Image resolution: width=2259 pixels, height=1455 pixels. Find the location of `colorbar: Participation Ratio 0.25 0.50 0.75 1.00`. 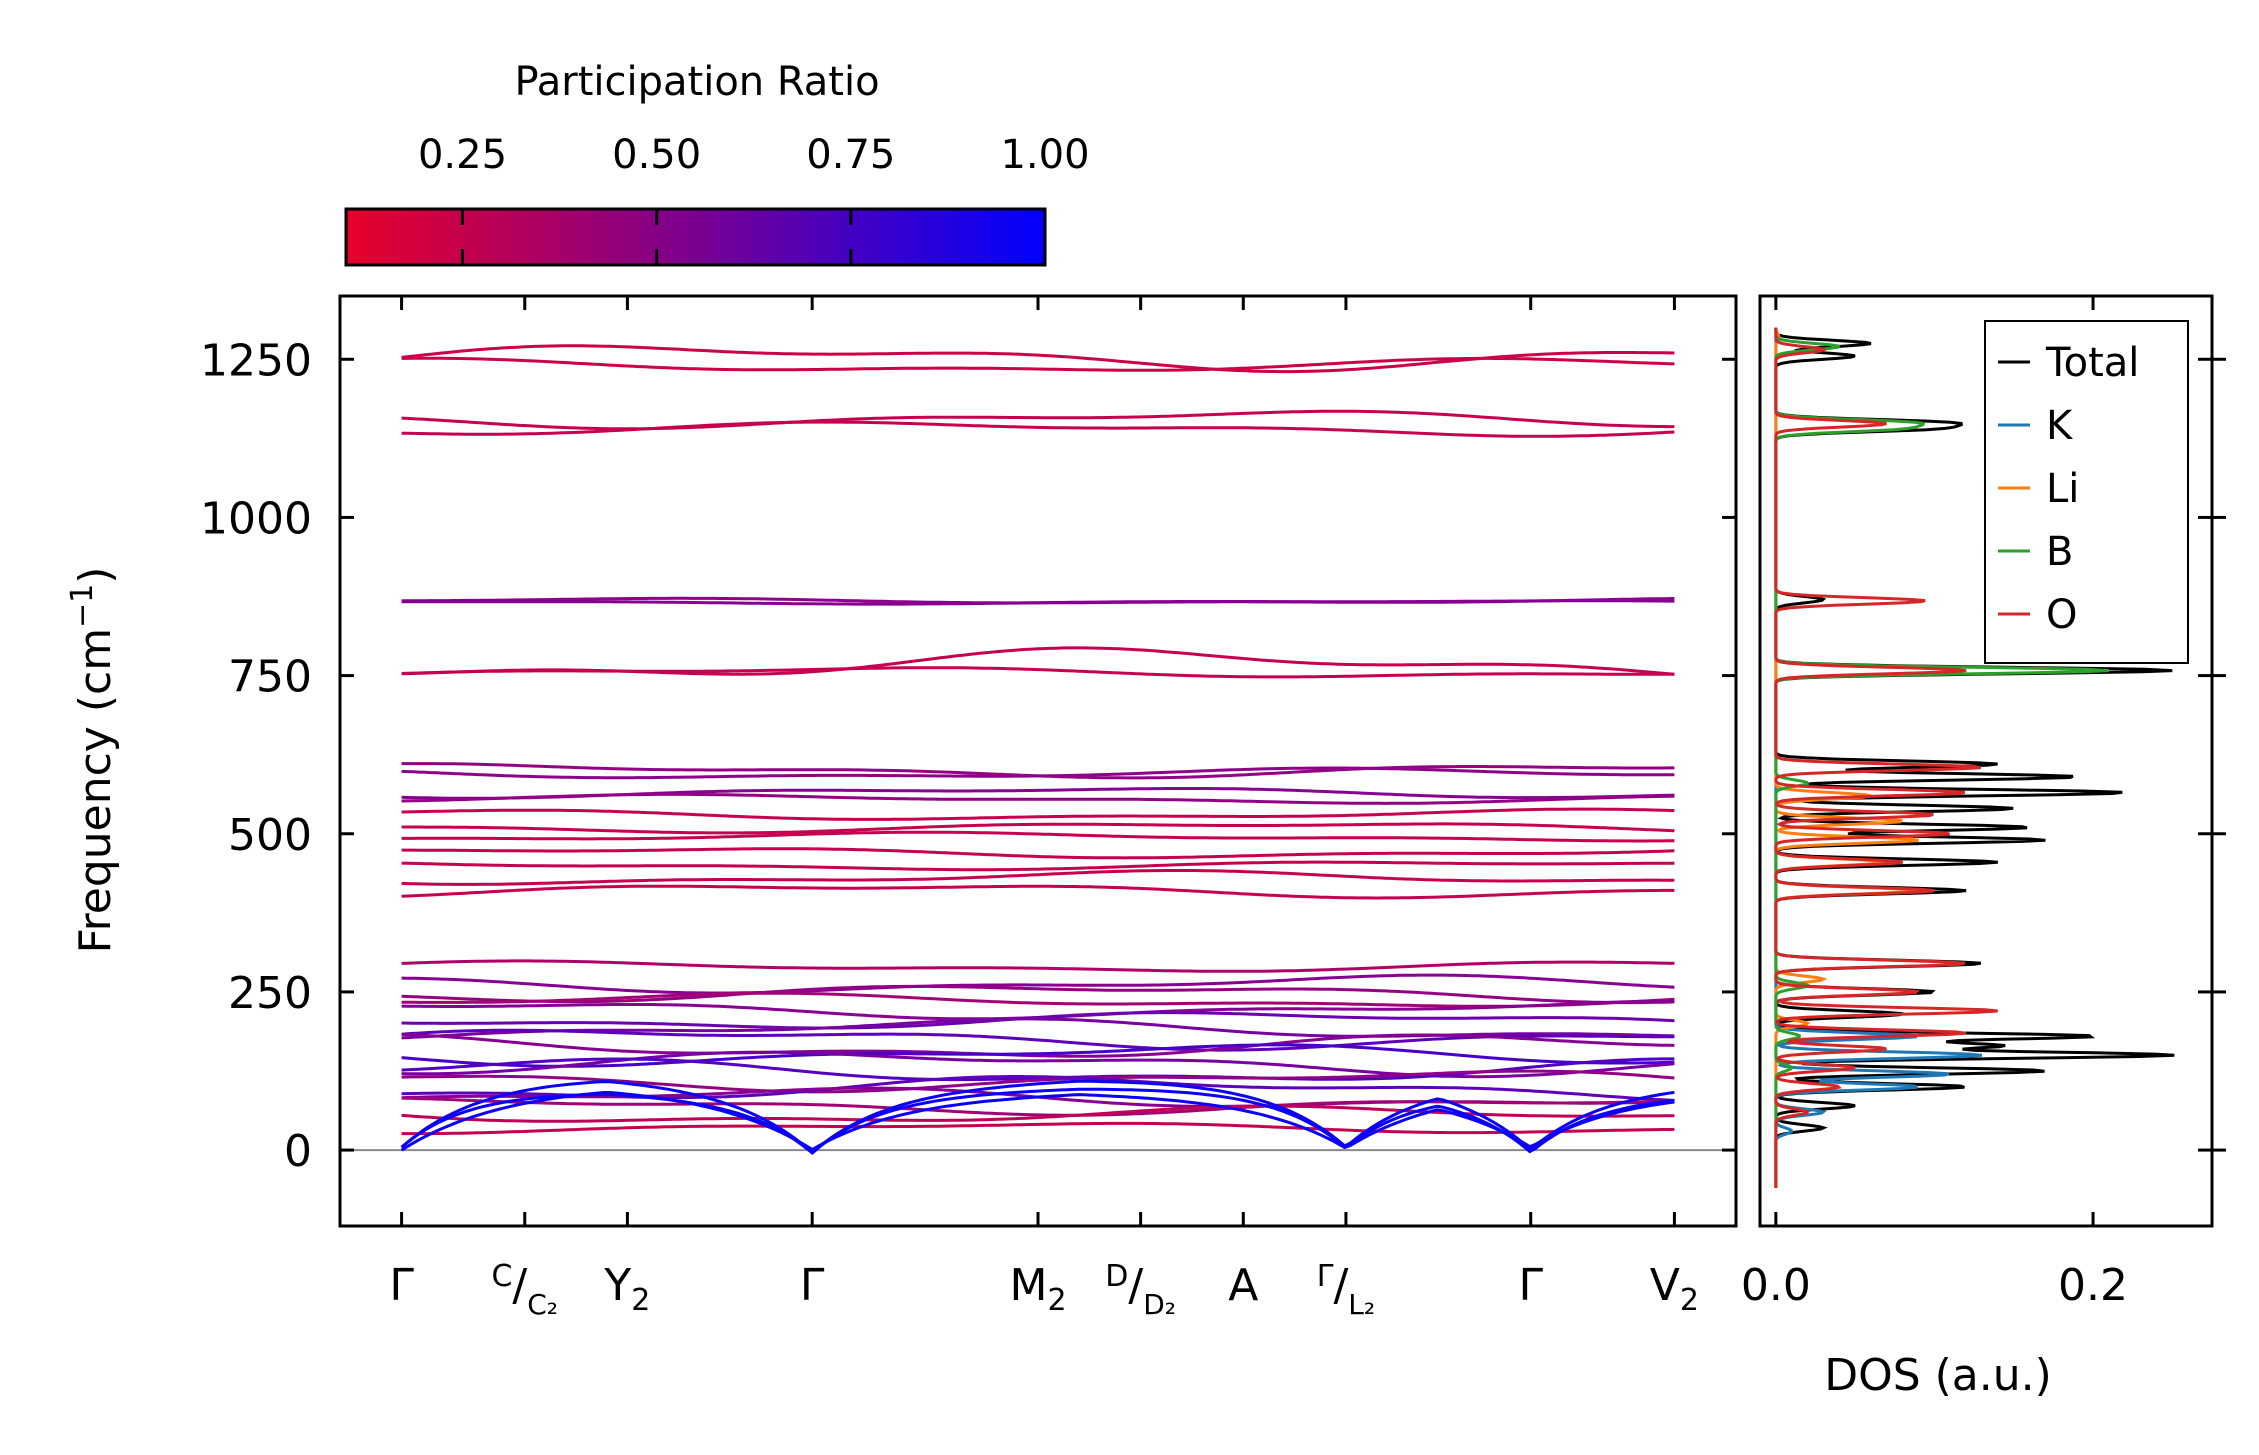

colorbar: Participation Ratio 0.25 0.50 0.75 1.00 is located at coordinates (717, 163).